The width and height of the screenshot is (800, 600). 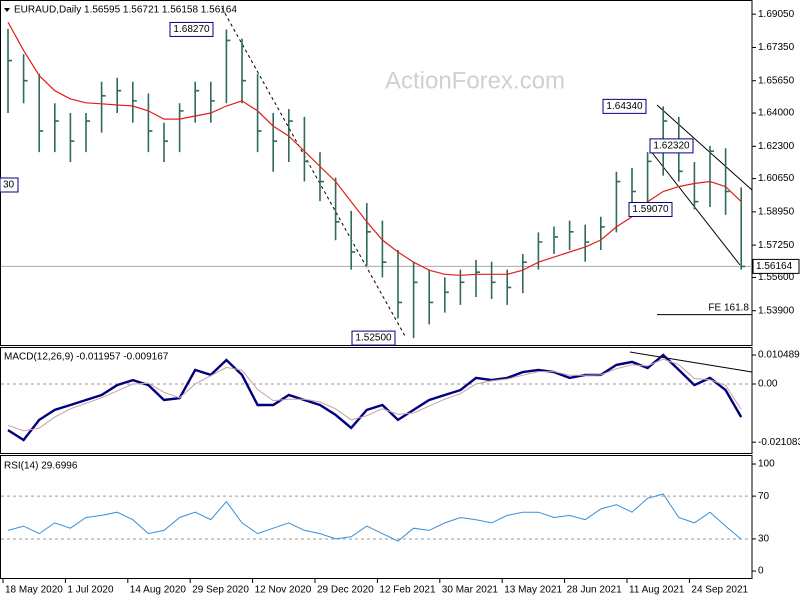 What do you see at coordinates (704, 147) in the screenshot?
I see `channel-line` at bounding box center [704, 147].